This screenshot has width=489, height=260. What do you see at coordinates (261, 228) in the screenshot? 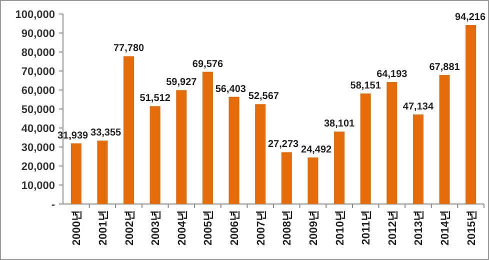
I see `x-tick-label: 2007년` at bounding box center [261, 228].